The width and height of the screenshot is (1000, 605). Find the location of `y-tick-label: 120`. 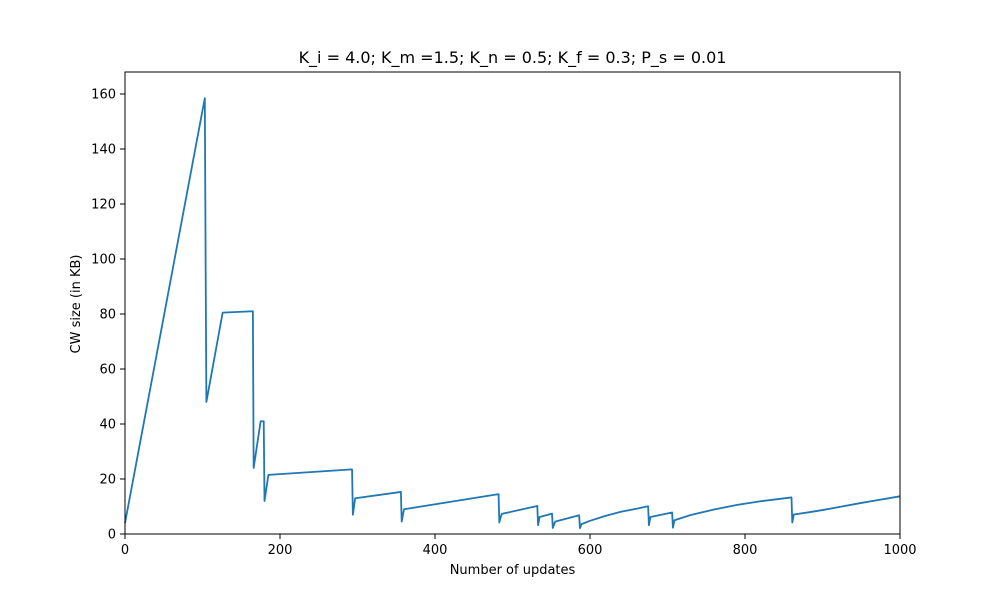

y-tick-label: 120 is located at coordinates (103, 205).